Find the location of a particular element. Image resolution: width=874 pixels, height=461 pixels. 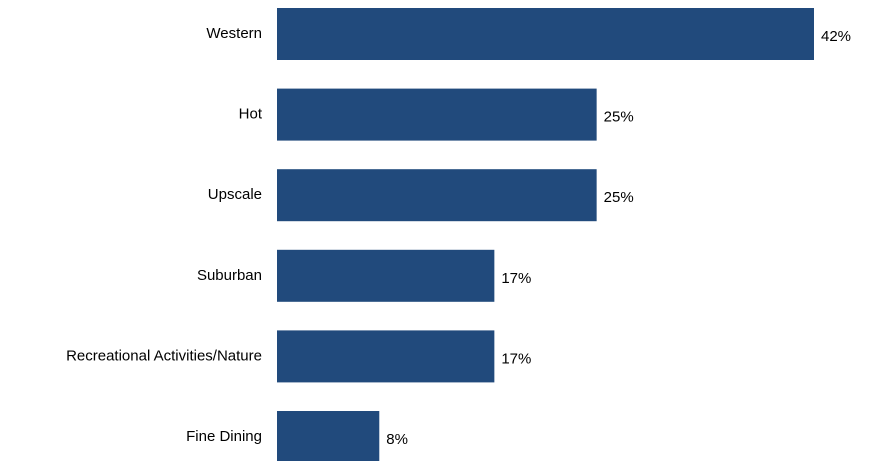

bar-suburban is located at coordinates (386, 275).